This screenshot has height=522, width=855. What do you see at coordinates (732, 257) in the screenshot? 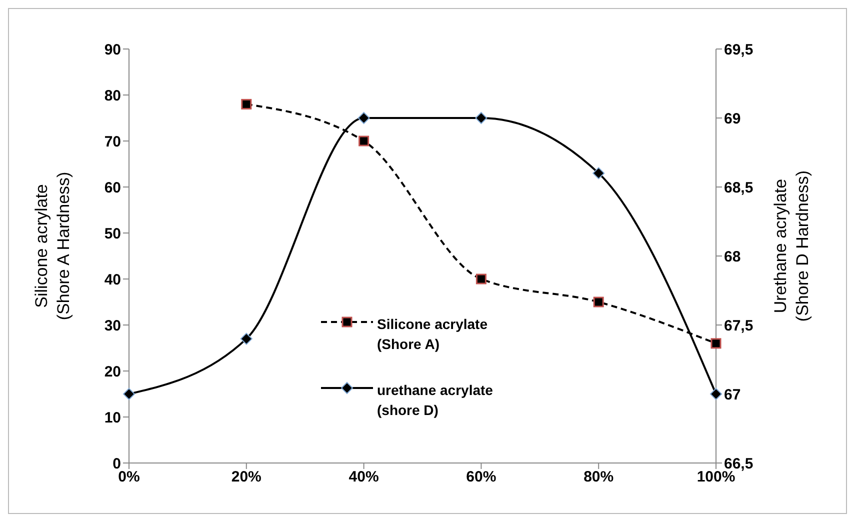
I see `y2-tick-label: 68` at bounding box center [732, 257].